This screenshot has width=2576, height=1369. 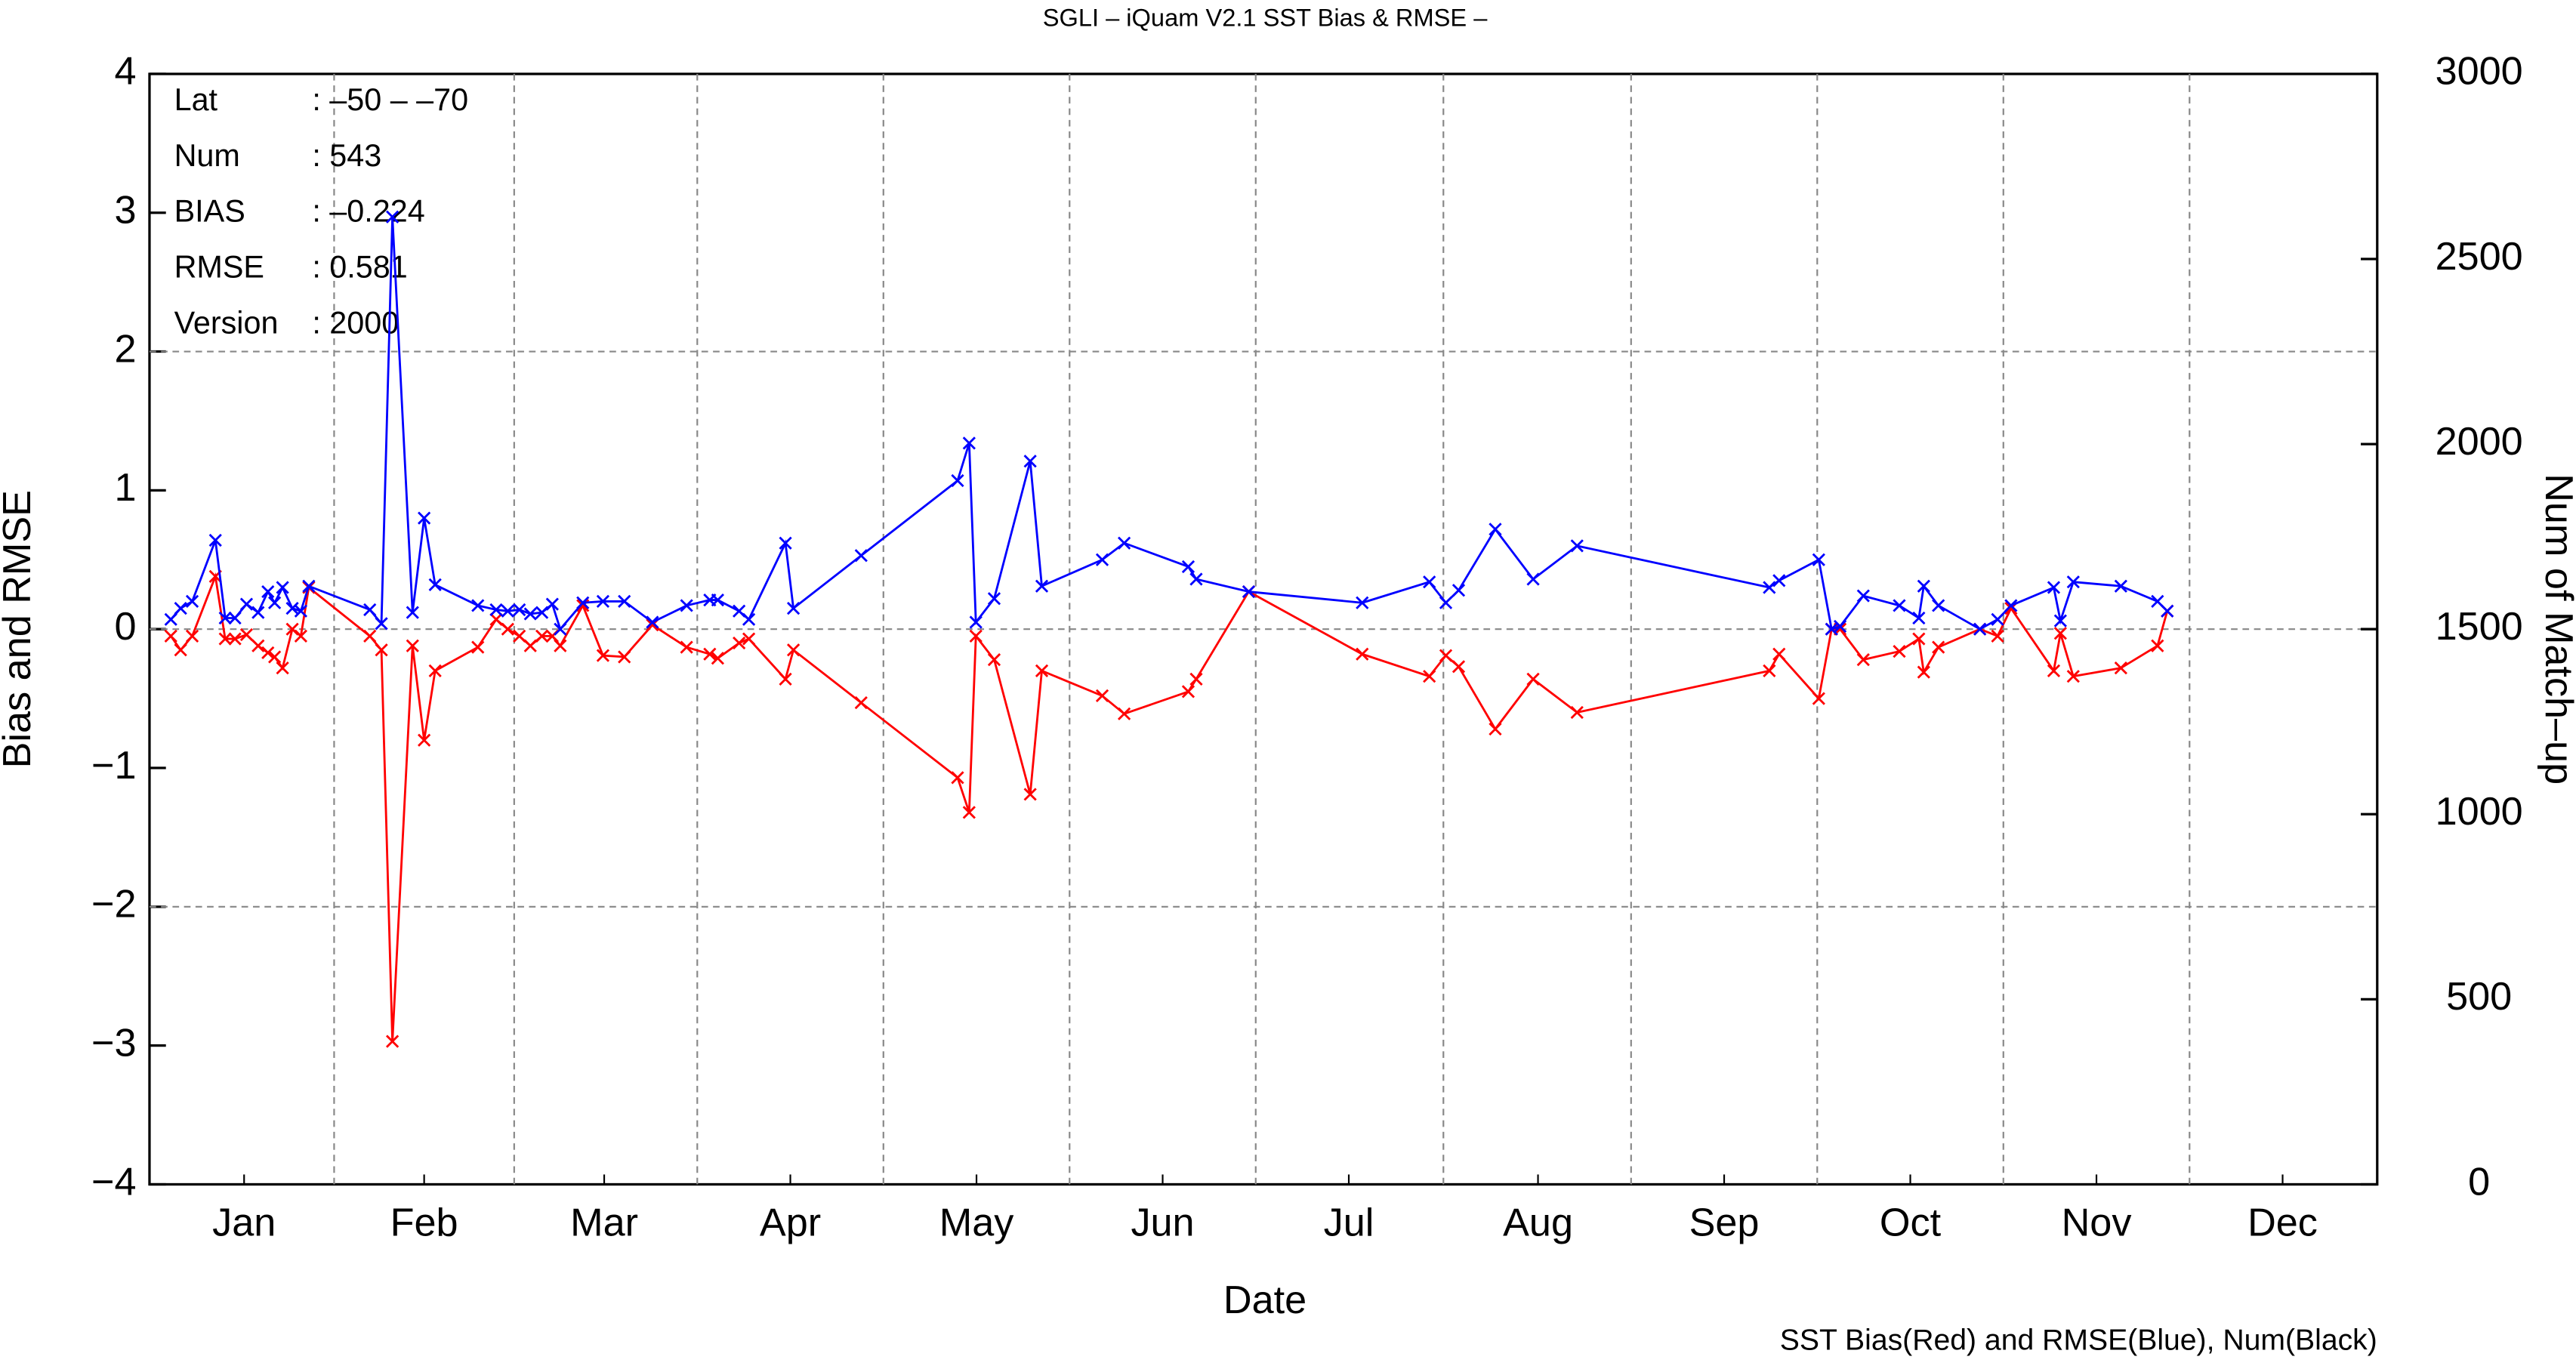 What do you see at coordinates (114, 766) in the screenshot?
I see `y-tick-label: −1` at bounding box center [114, 766].